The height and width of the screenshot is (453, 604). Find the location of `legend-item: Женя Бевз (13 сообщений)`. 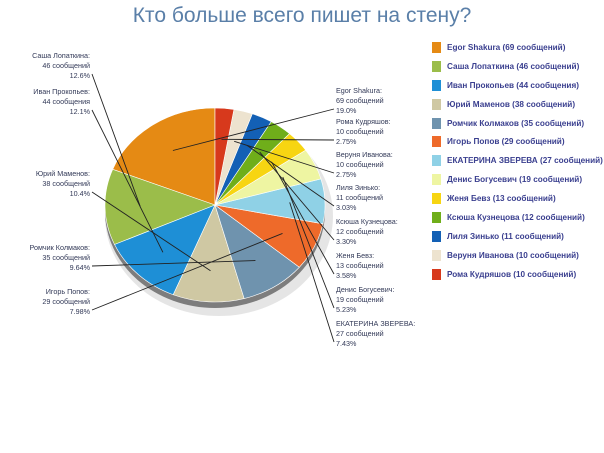

legend-item: Женя Бевз (13 сообщений) is located at coordinates (517, 198).